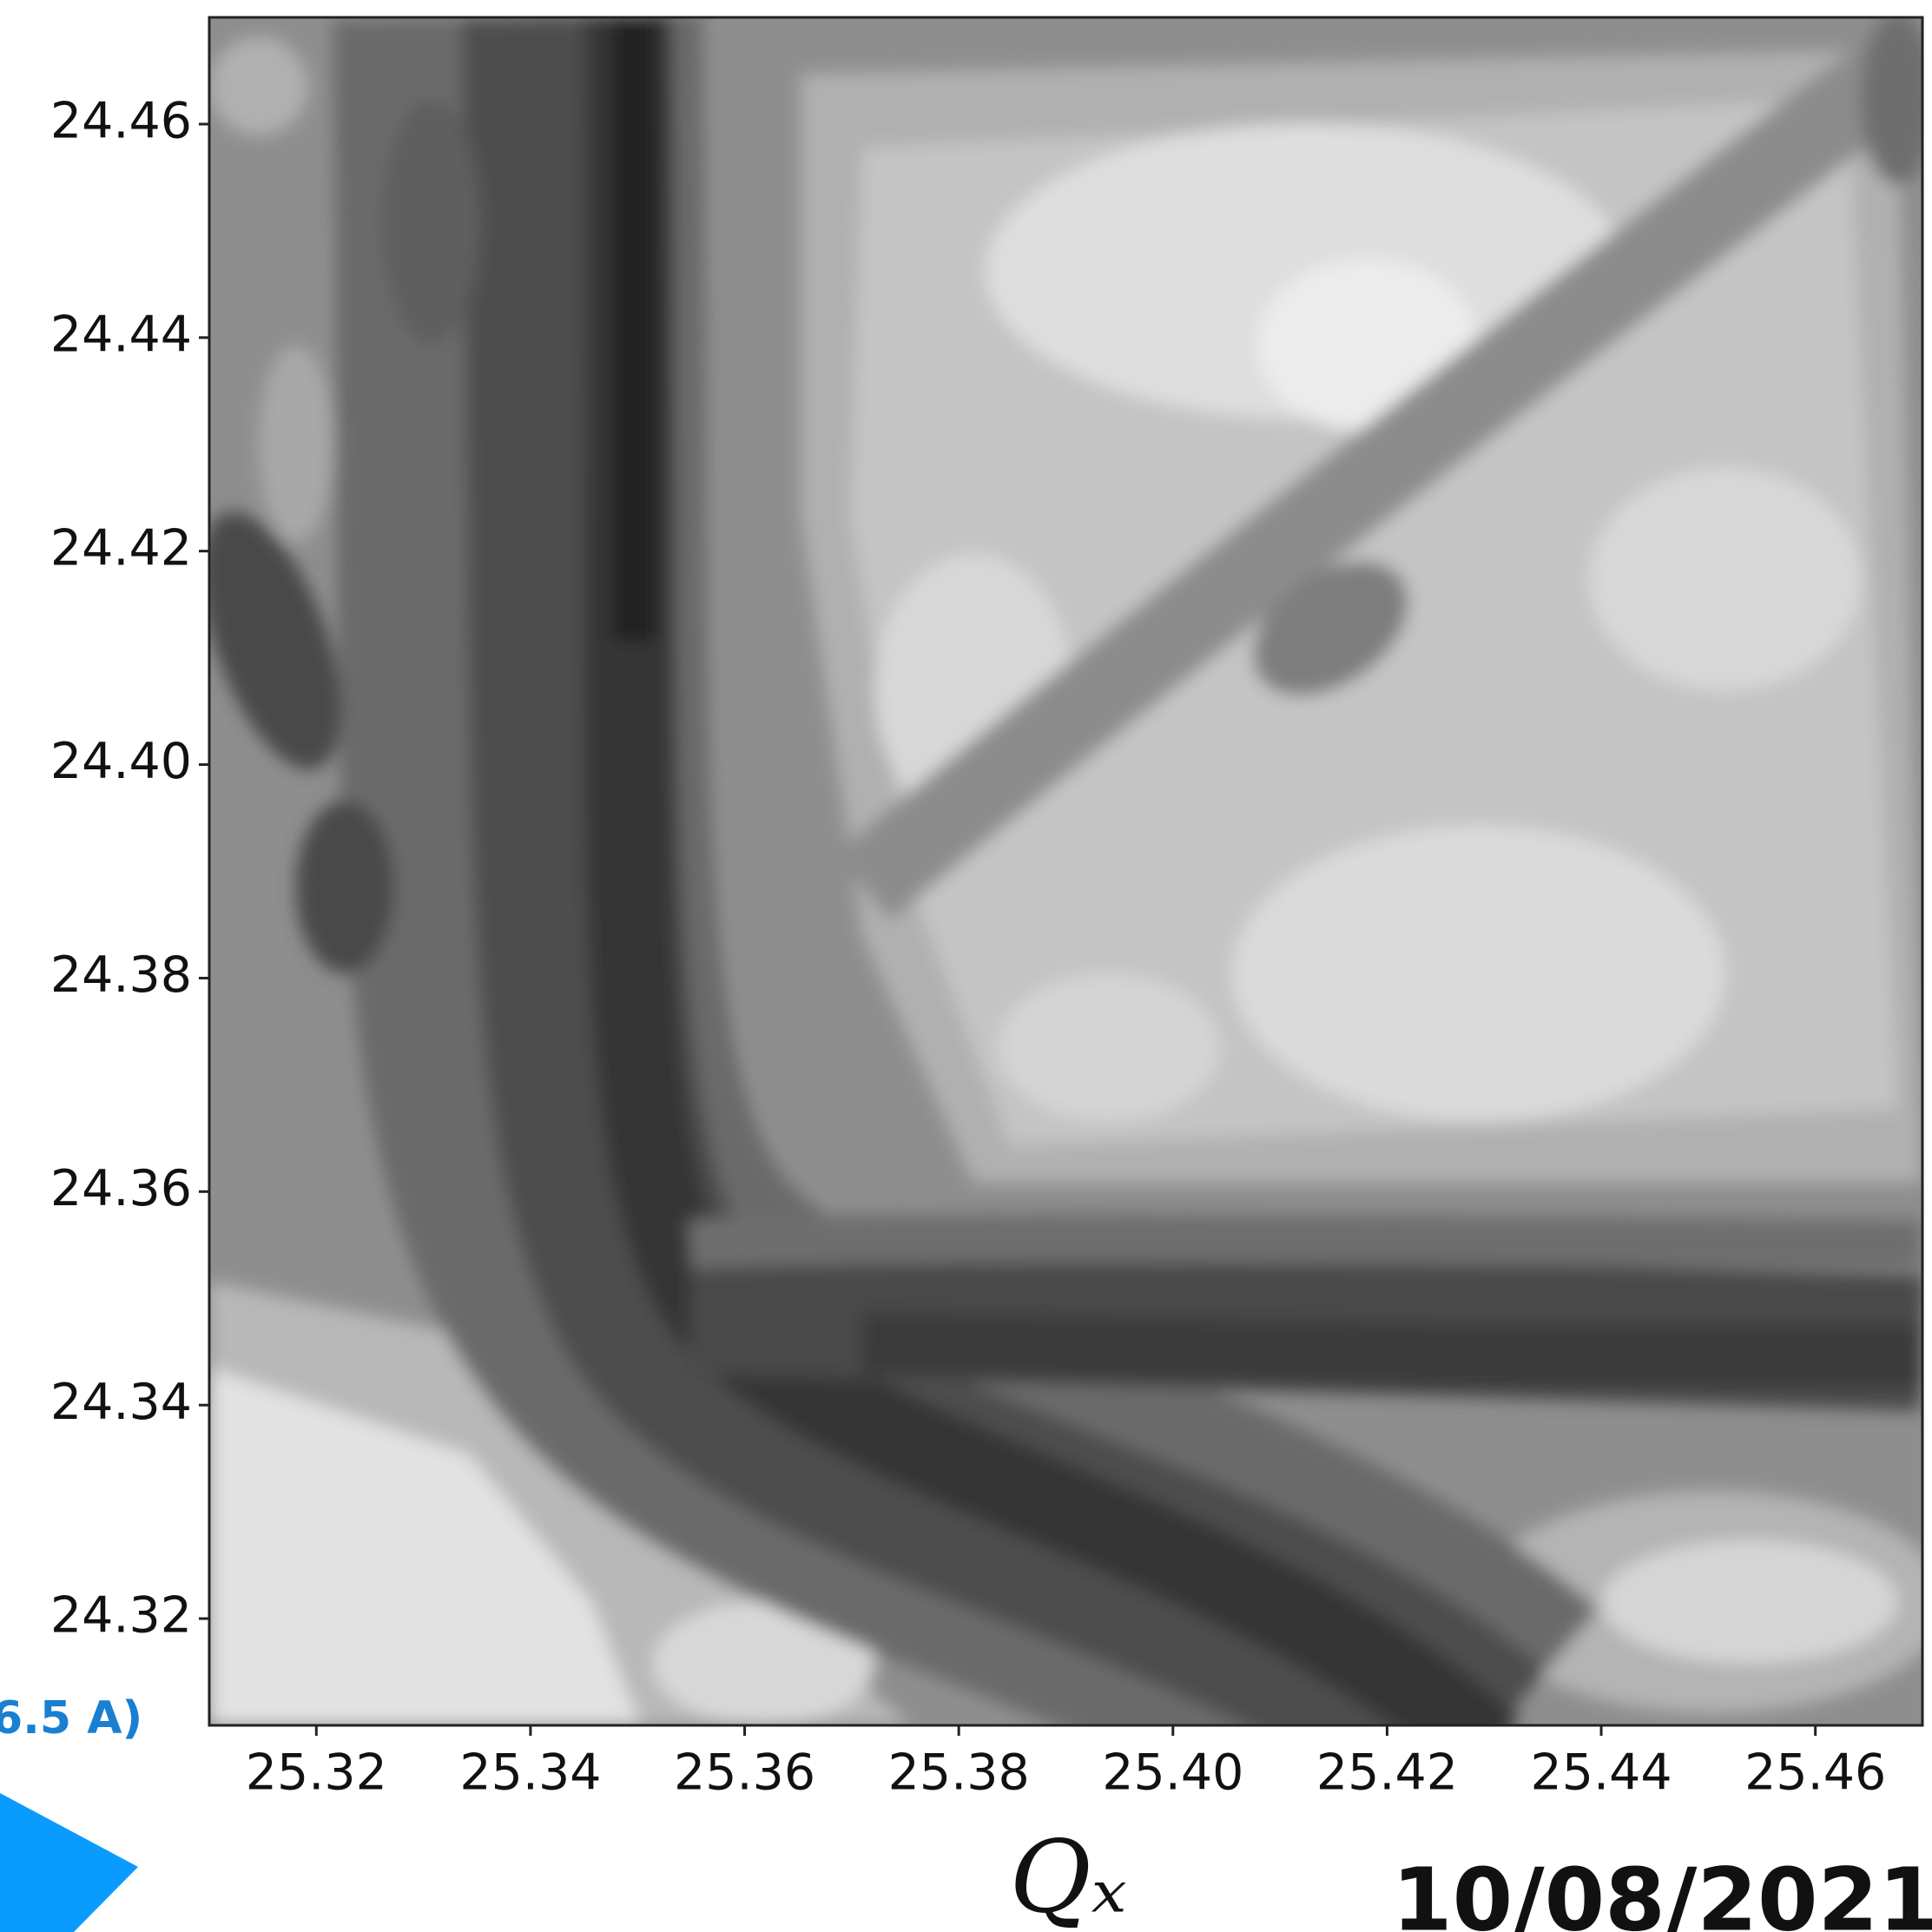 The image size is (1932, 1932). Describe the element at coordinates (530, 1773) in the screenshot. I see `x-tick-label: 25.34` at that location.